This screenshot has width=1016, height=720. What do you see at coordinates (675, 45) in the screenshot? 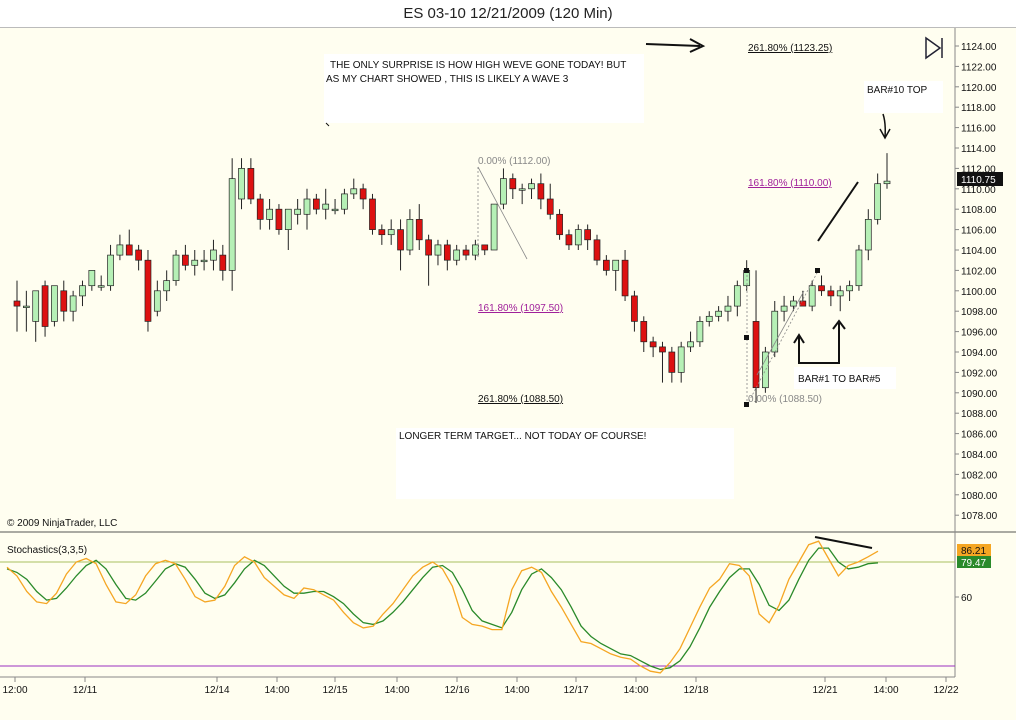
I see `arrow-right-top` at bounding box center [675, 45].